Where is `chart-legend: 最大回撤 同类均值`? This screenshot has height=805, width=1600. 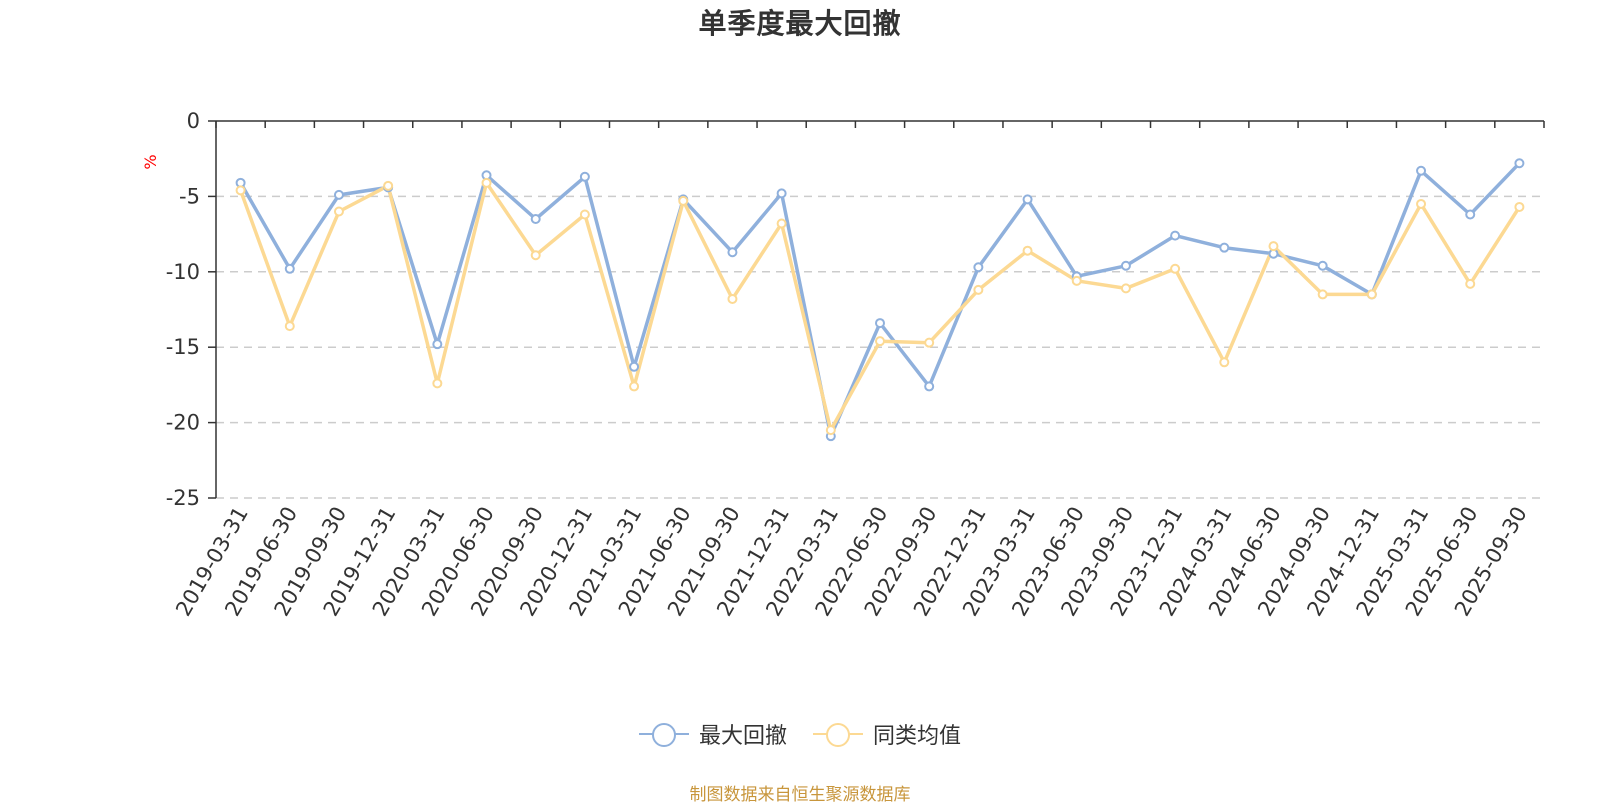 chart-legend: 最大回撤 同类均值 is located at coordinates (800, 734).